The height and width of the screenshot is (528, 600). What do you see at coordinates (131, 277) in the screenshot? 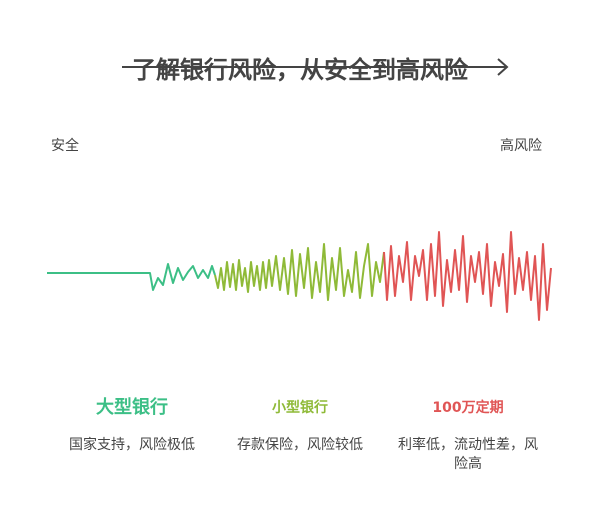
I see `risk-wave-safe` at bounding box center [131, 277].